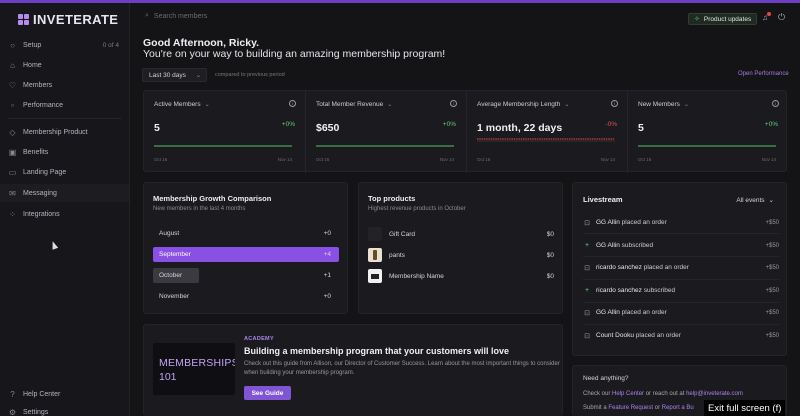 The image size is (800, 416). What do you see at coordinates (12, 411) in the screenshot?
I see `gear-icon: ⚙` at bounding box center [12, 411].